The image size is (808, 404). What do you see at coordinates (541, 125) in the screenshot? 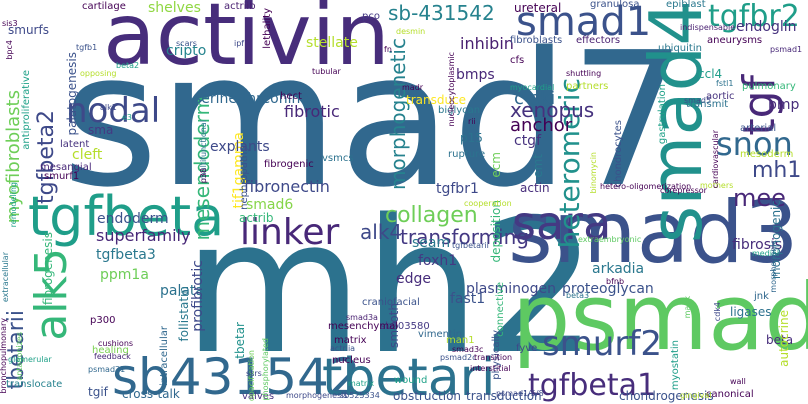
I see `word: anchor` at bounding box center [541, 125].